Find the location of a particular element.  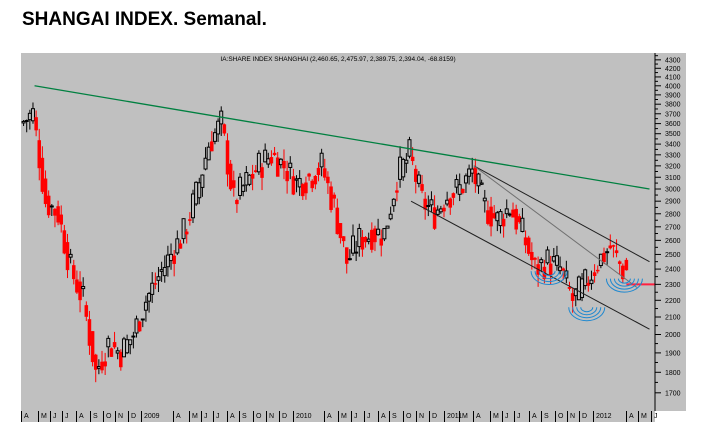

y-tick-label: 2700 is located at coordinates (673, 227).